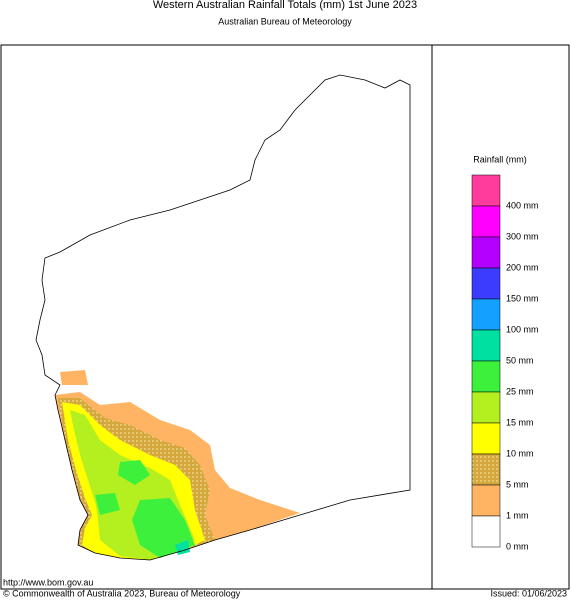  I want to click on legend-label: 0 mm, so click(517, 546).